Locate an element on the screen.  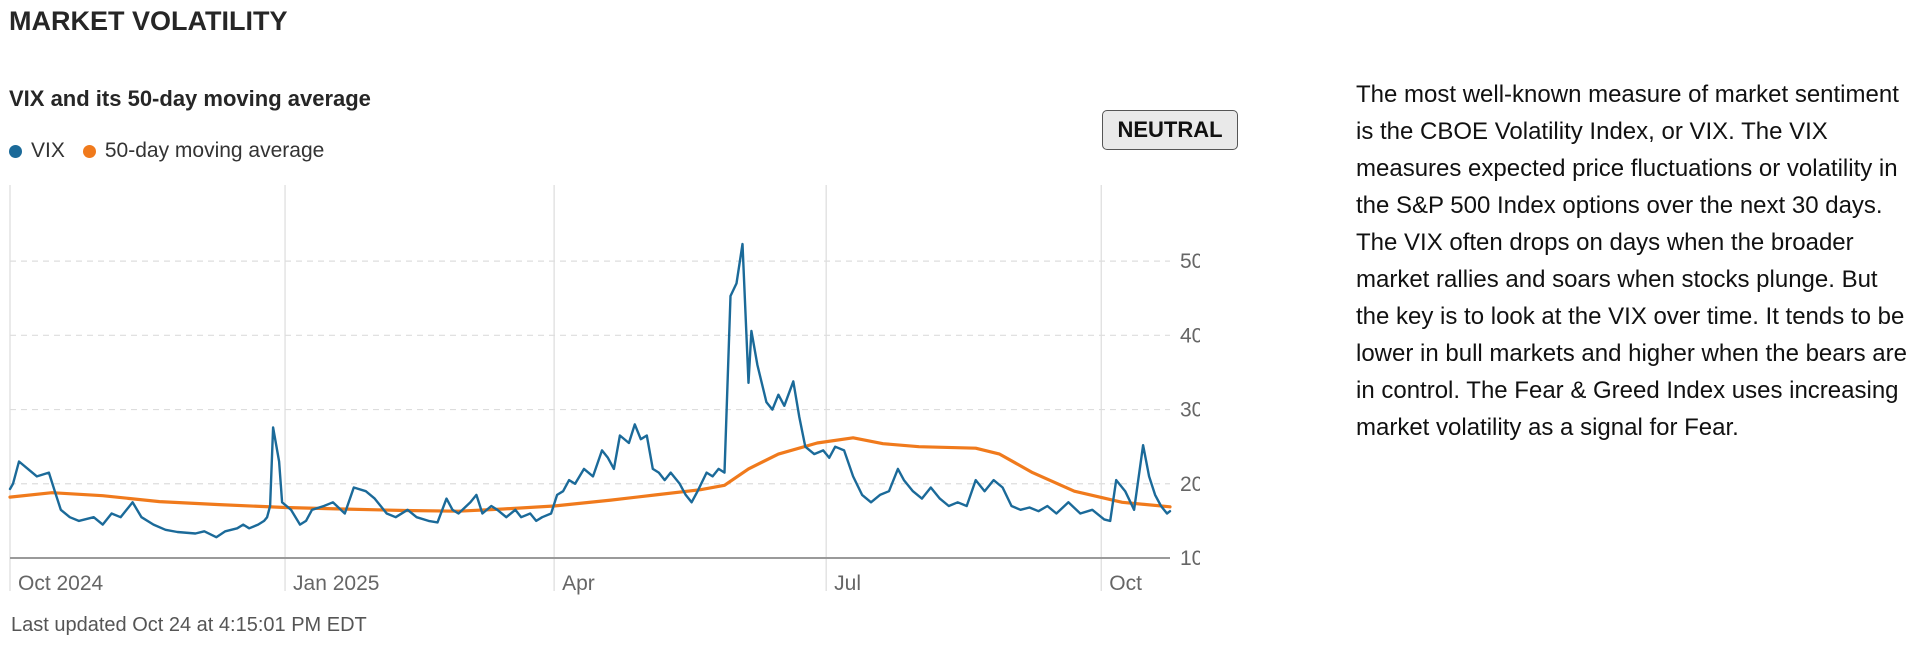
x-tick-label: Oct is located at coordinates (1125, 583).